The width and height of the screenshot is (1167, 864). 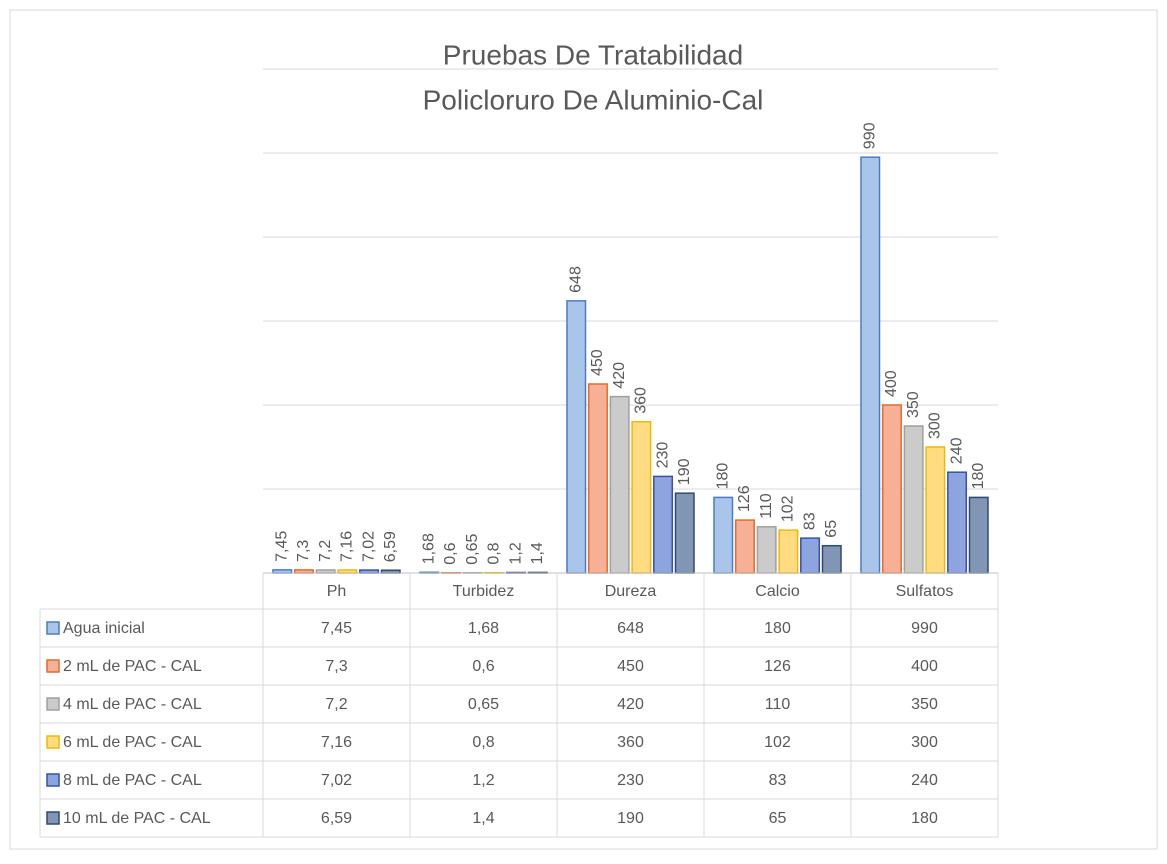 I want to click on data-label: 230, so click(x=662, y=455).